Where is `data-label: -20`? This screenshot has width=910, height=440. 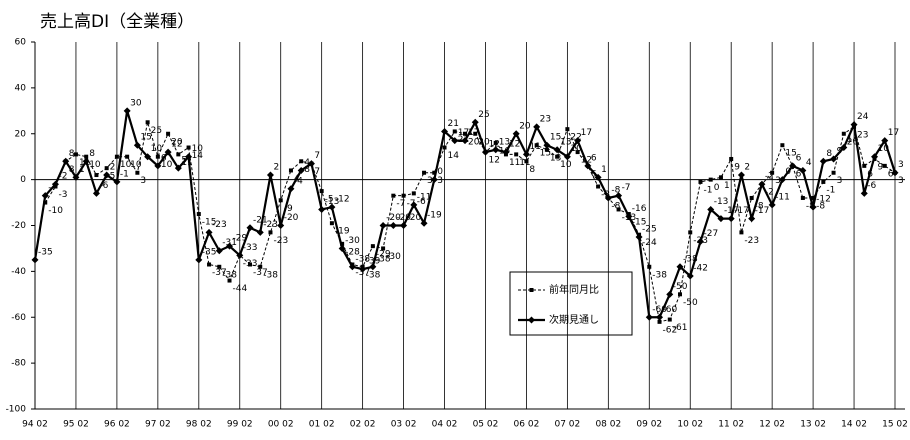 data-label: -20 is located at coordinates (414, 218).